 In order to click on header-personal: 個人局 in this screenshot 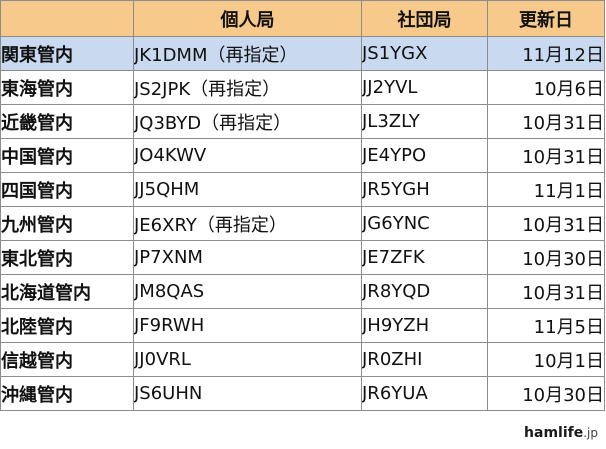, I will do `click(247, 18)`.